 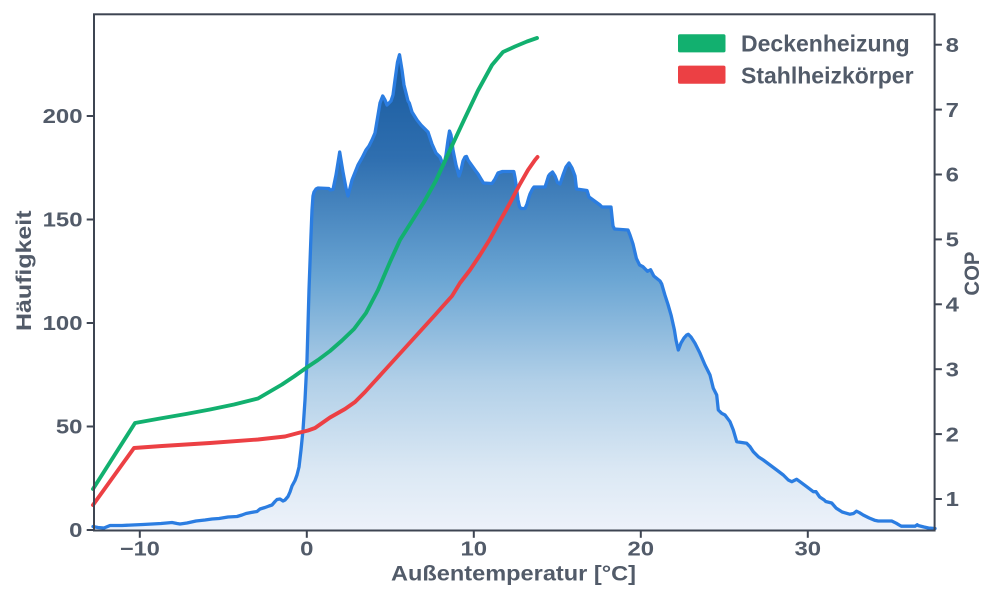 What do you see at coordinates (63, 221) in the screenshot?
I see `svg-text: 150` at bounding box center [63, 221].